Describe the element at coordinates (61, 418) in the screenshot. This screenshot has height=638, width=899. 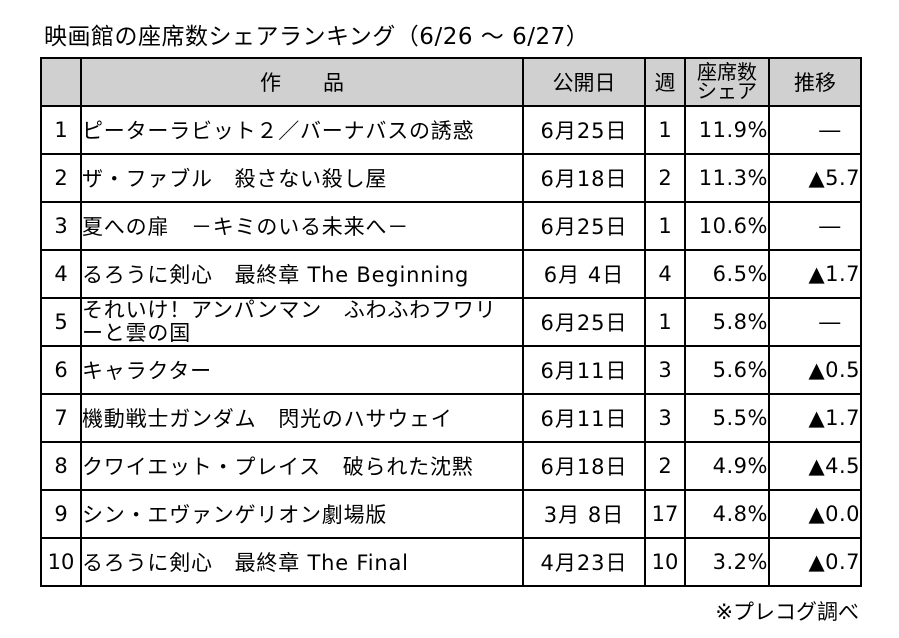
I see `rank-cell: 7` at that location.